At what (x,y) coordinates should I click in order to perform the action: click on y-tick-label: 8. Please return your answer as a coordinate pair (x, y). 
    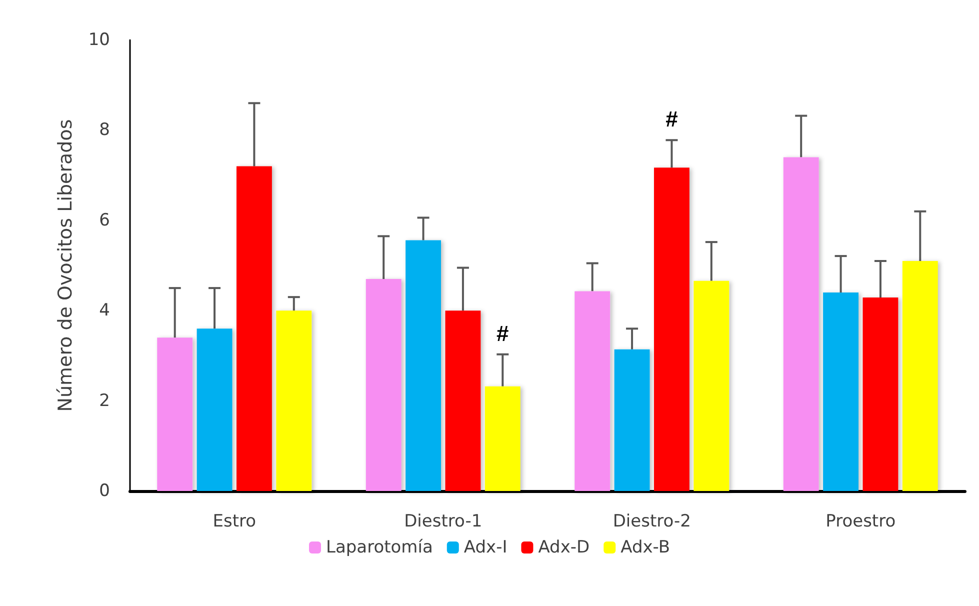
    Looking at the image, I should click on (104, 130).